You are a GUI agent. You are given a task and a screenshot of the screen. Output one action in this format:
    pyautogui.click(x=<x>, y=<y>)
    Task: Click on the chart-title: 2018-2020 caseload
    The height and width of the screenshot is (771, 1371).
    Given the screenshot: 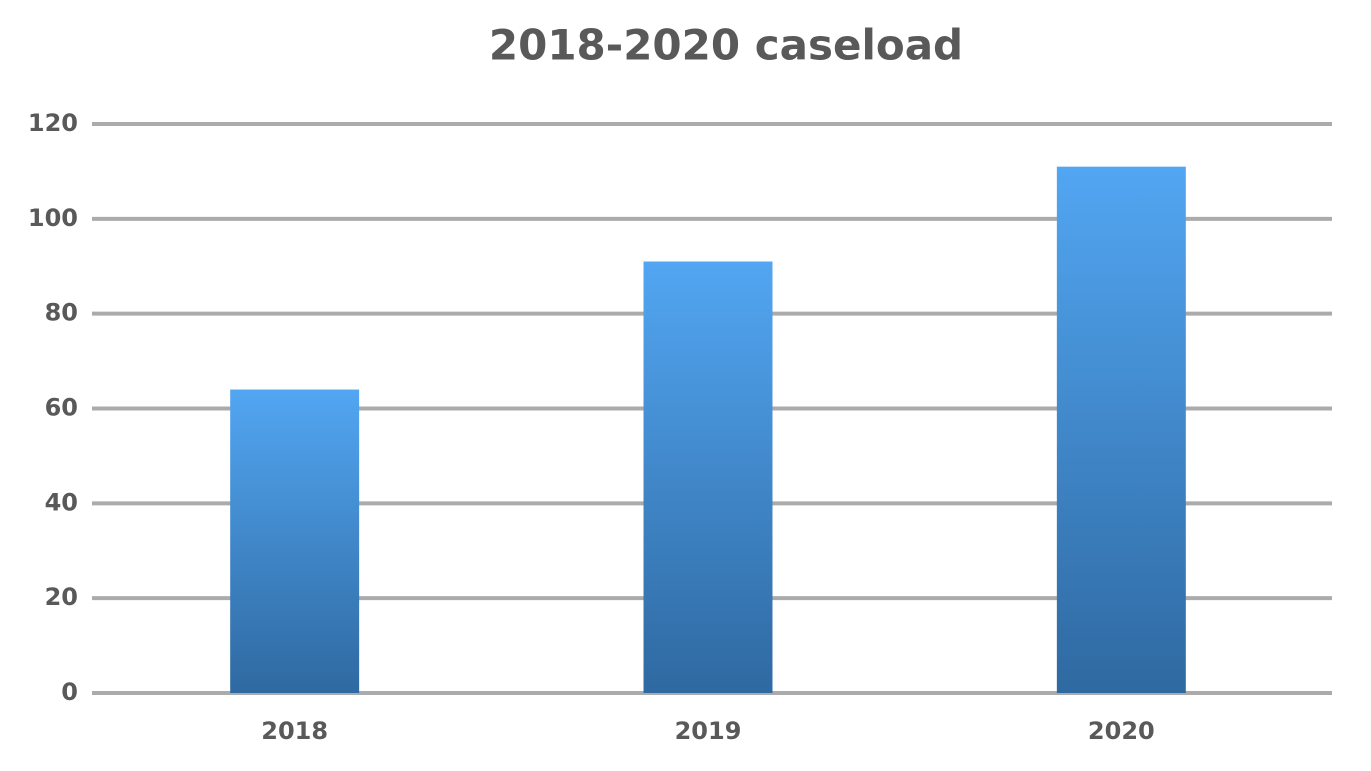 What is the action you would take?
    pyautogui.click(x=726, y=45)
    